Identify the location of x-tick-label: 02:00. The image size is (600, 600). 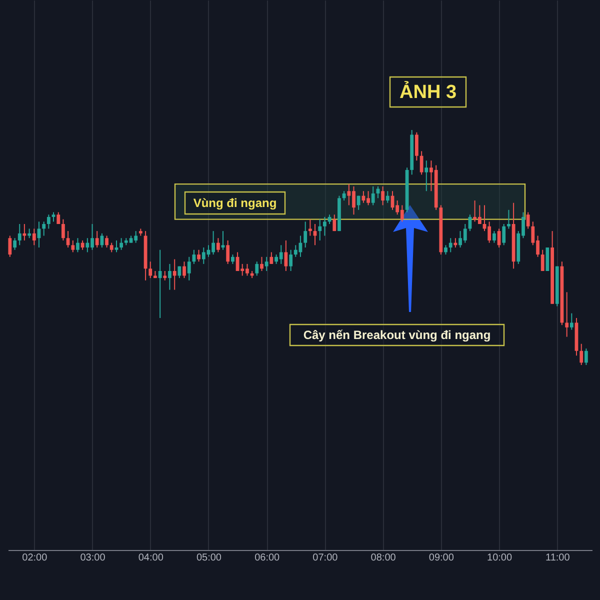
(35, 558).